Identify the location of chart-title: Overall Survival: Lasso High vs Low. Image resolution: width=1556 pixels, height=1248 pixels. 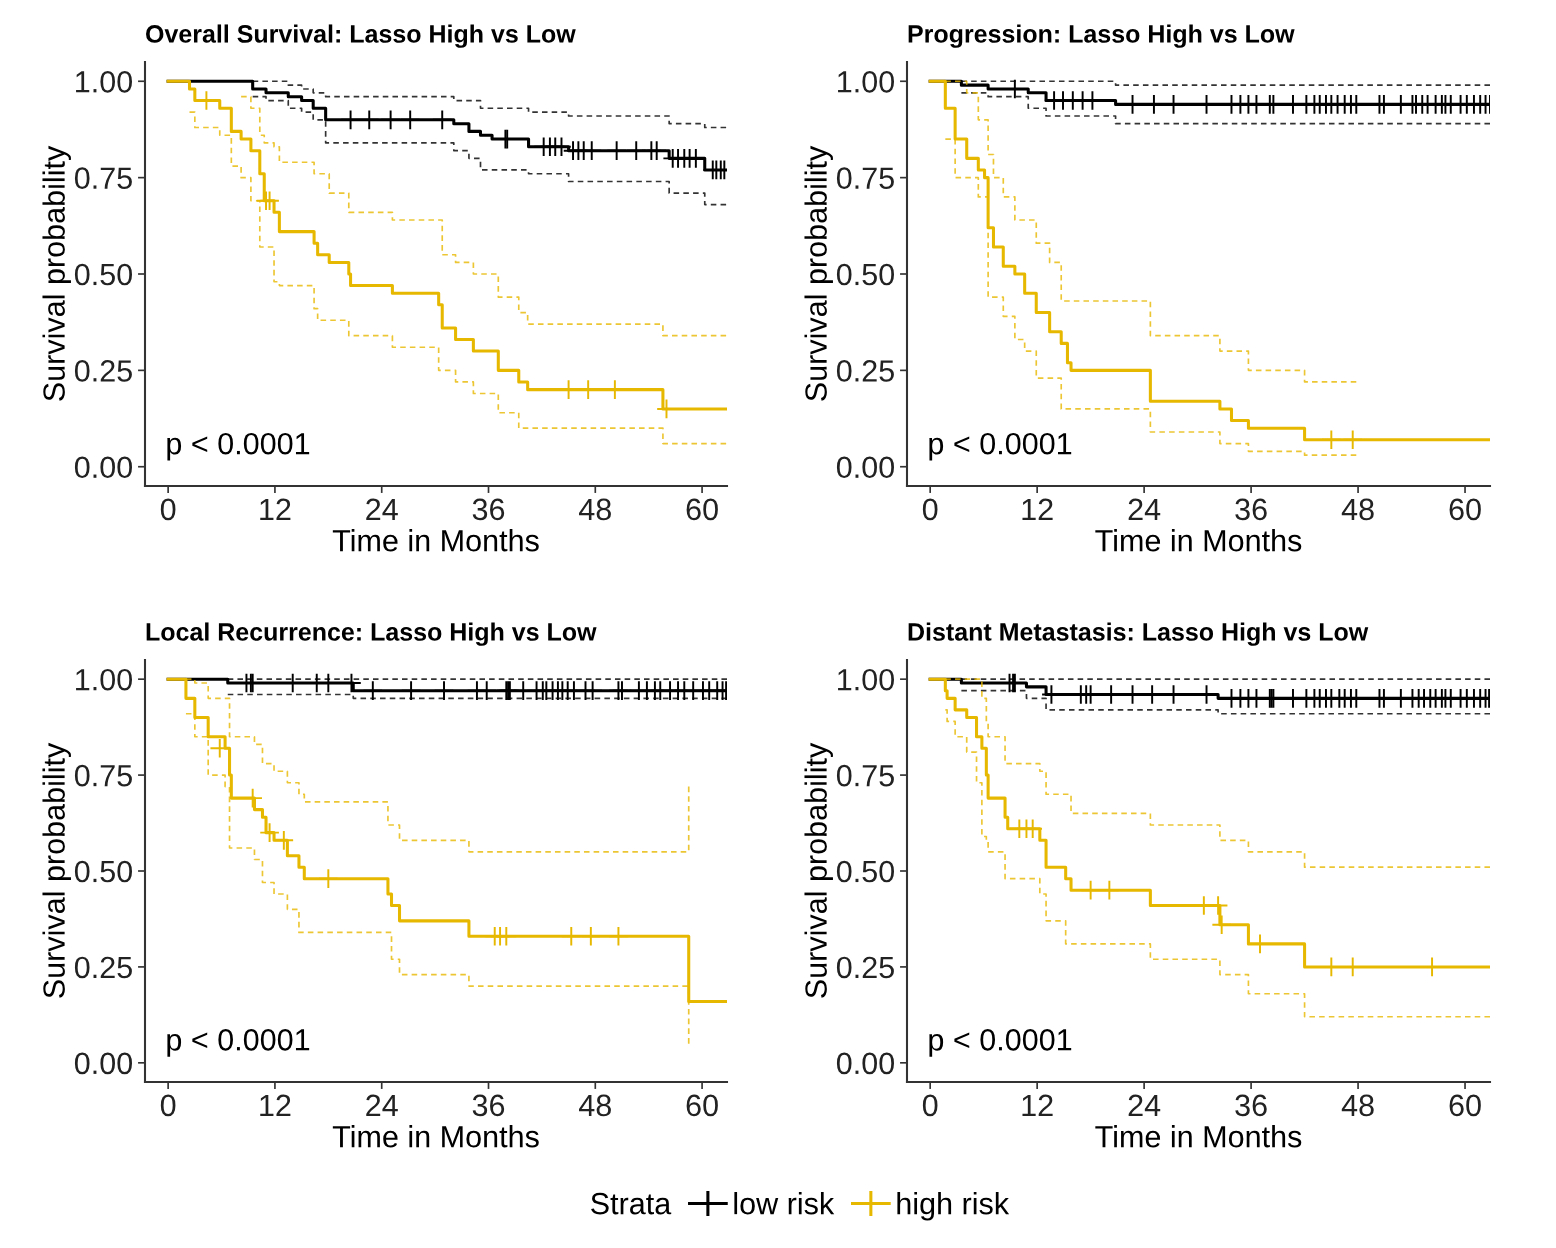
(361, 36).